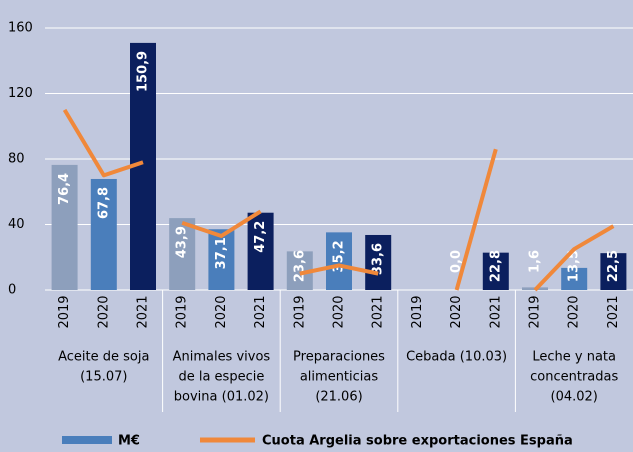  I want to click on data-label: 150,9, so click(143, 71).